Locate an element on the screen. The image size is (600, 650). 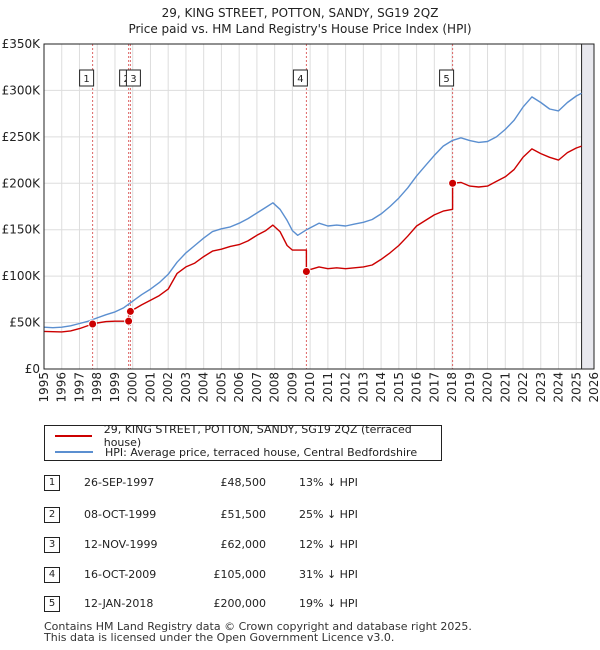
x-tick-label: 2000 is located at coordinates (133, 387).